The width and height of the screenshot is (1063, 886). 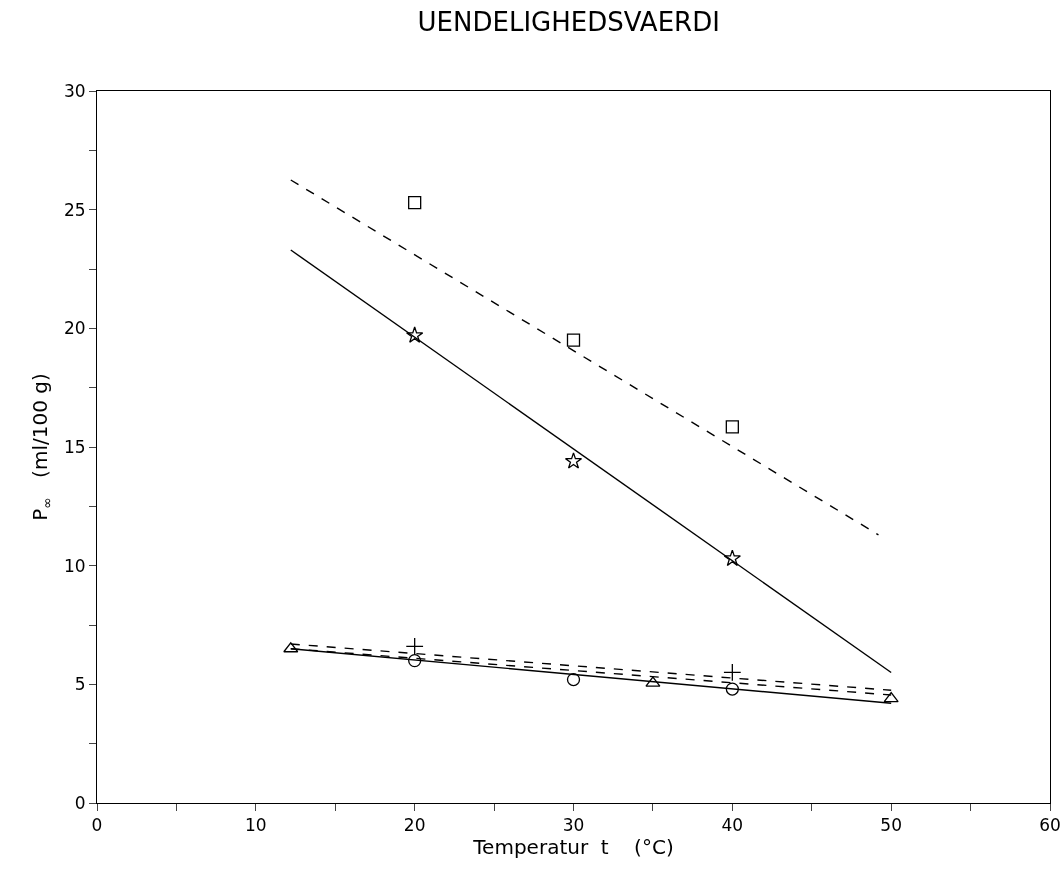 I want to click on y-tick-label: 0, so click(x=80, y=802).